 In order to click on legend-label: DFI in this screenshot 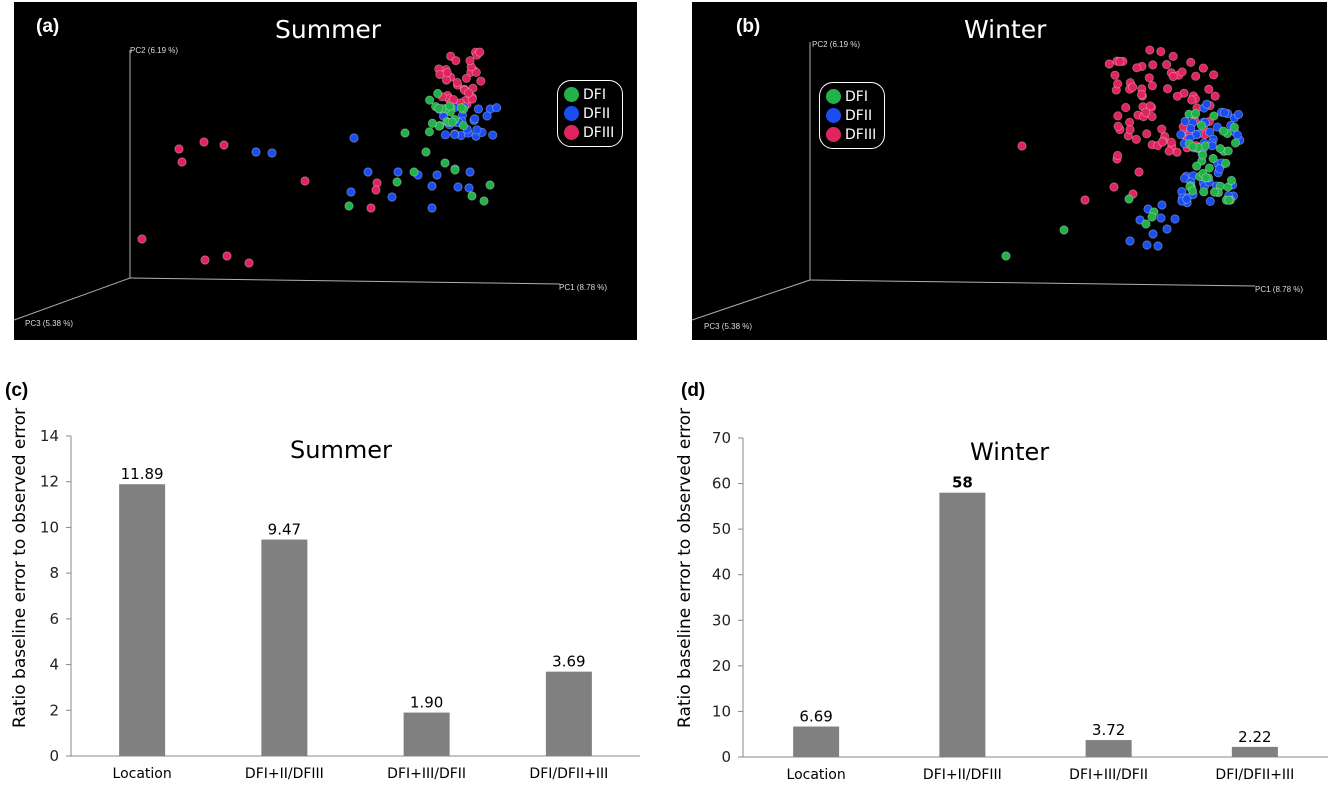, I will do `click(856, 96)`.